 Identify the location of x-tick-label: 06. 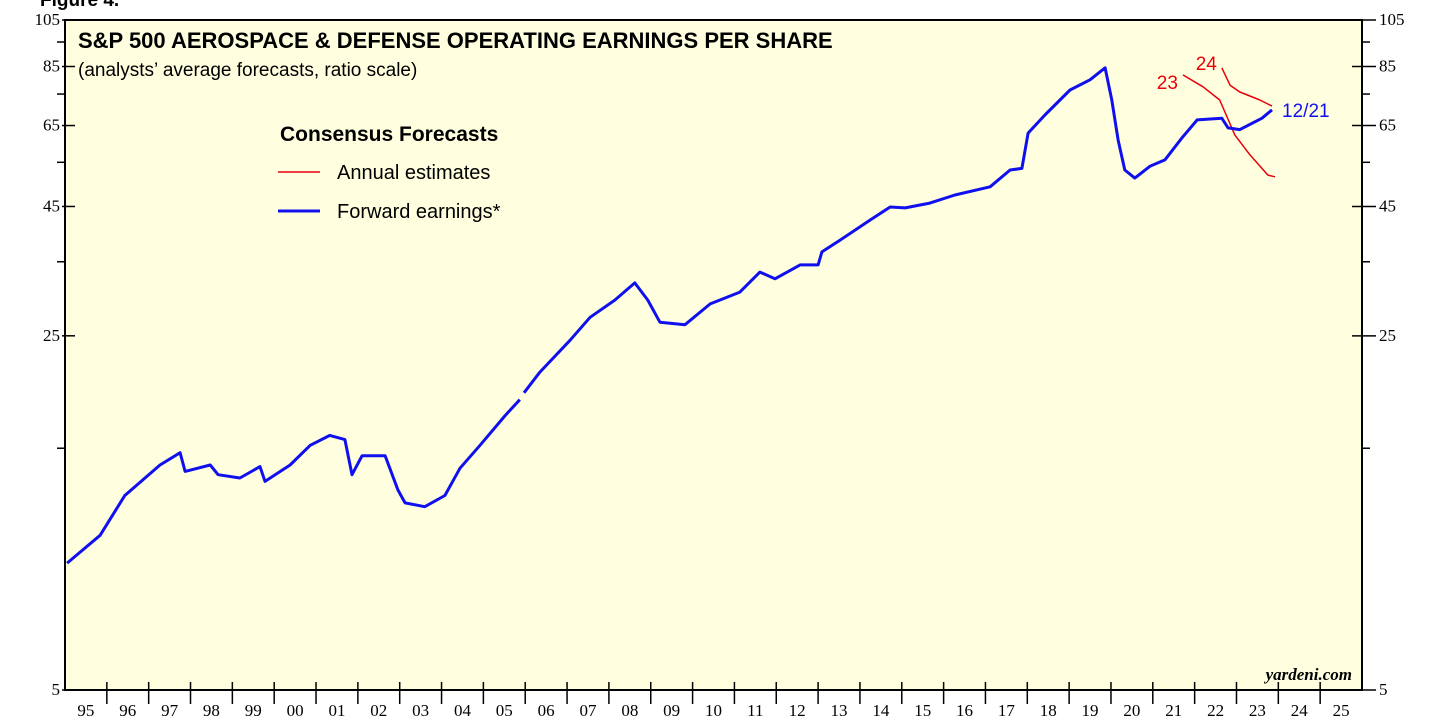
(546, 709).